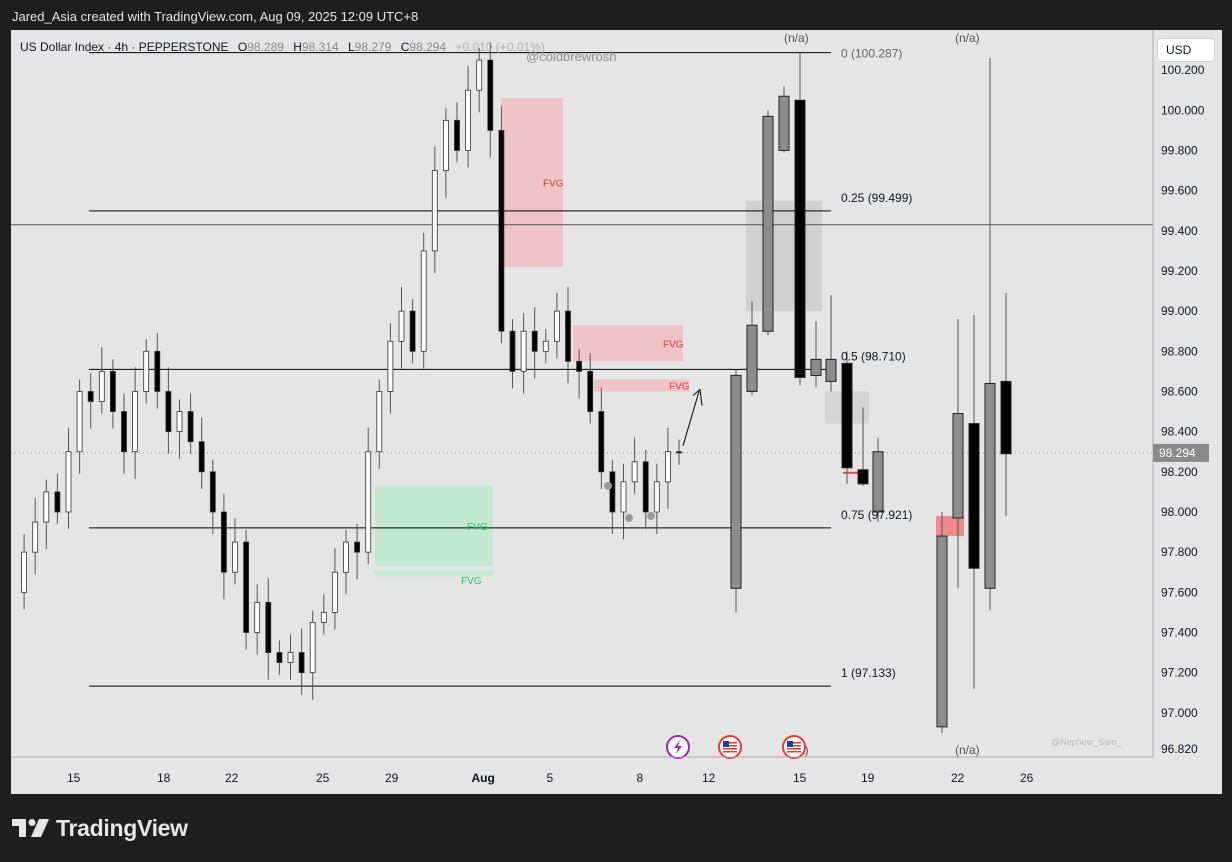 The image size is (1232, 862). Describe the element at coordinates (1179, 351) in the screenshot. I see `y-tick-label: 98.800` at that location.